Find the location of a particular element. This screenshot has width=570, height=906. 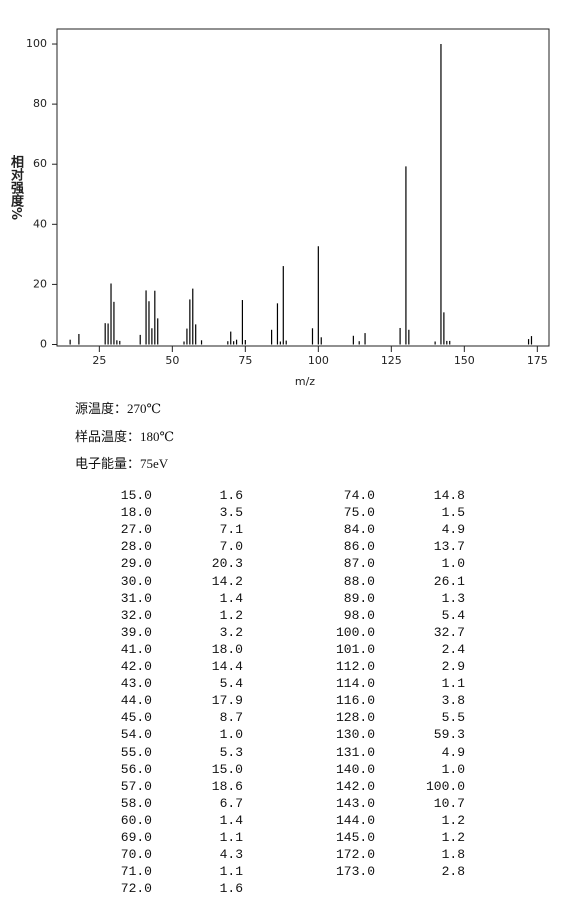

mz: 69.0 is located at coordinates (136, 837).